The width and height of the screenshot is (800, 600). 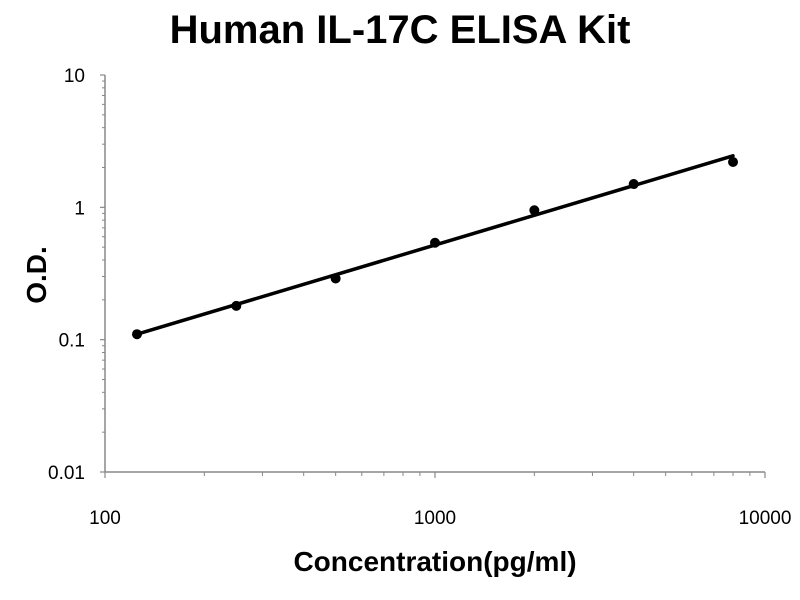 I want to click on x-tick-label: 1000, so click(x=435, y=518).